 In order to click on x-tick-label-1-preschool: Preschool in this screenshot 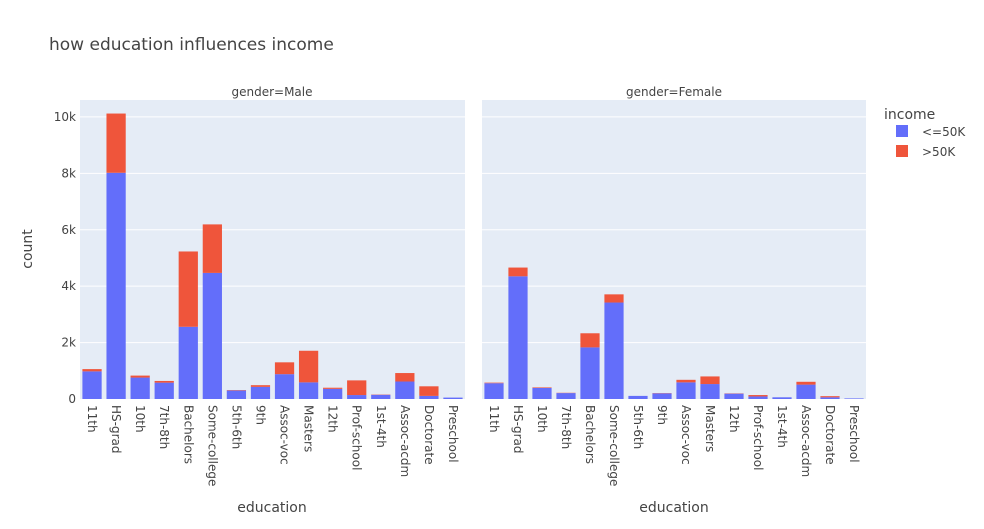, I will do `click(854, 434)`.